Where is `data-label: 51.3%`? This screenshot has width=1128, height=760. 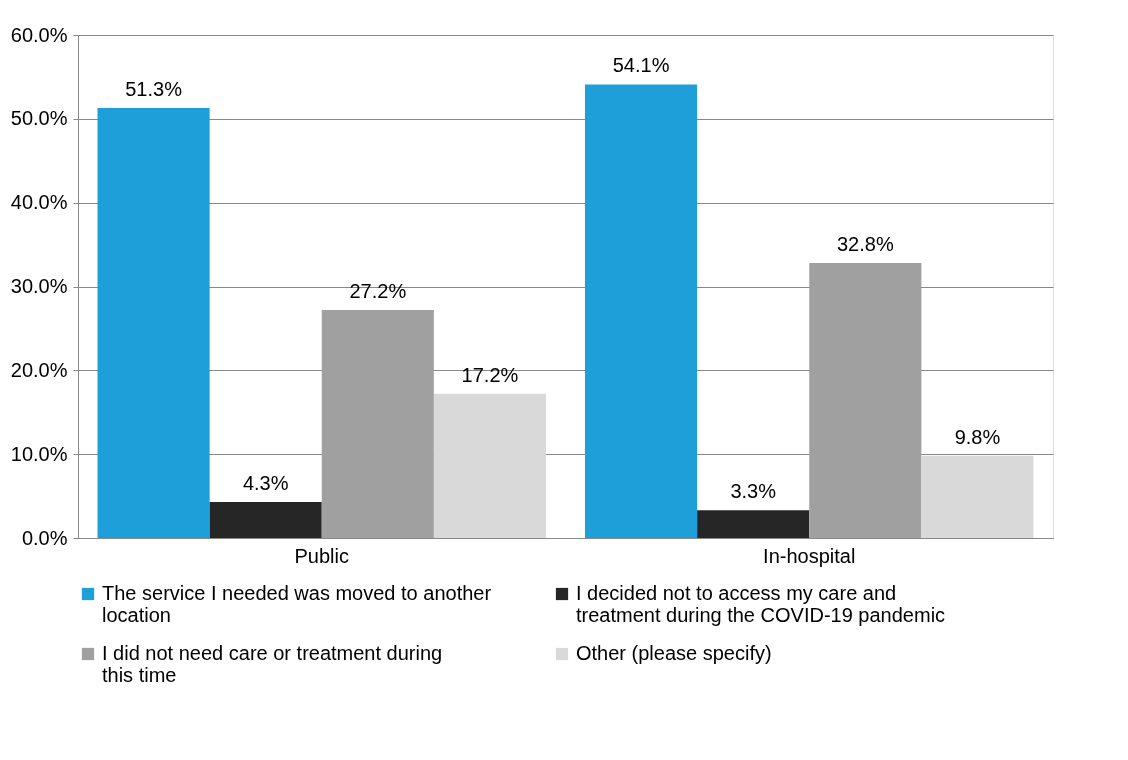
data-label: 51.3% is located at coordinates (154, 88).